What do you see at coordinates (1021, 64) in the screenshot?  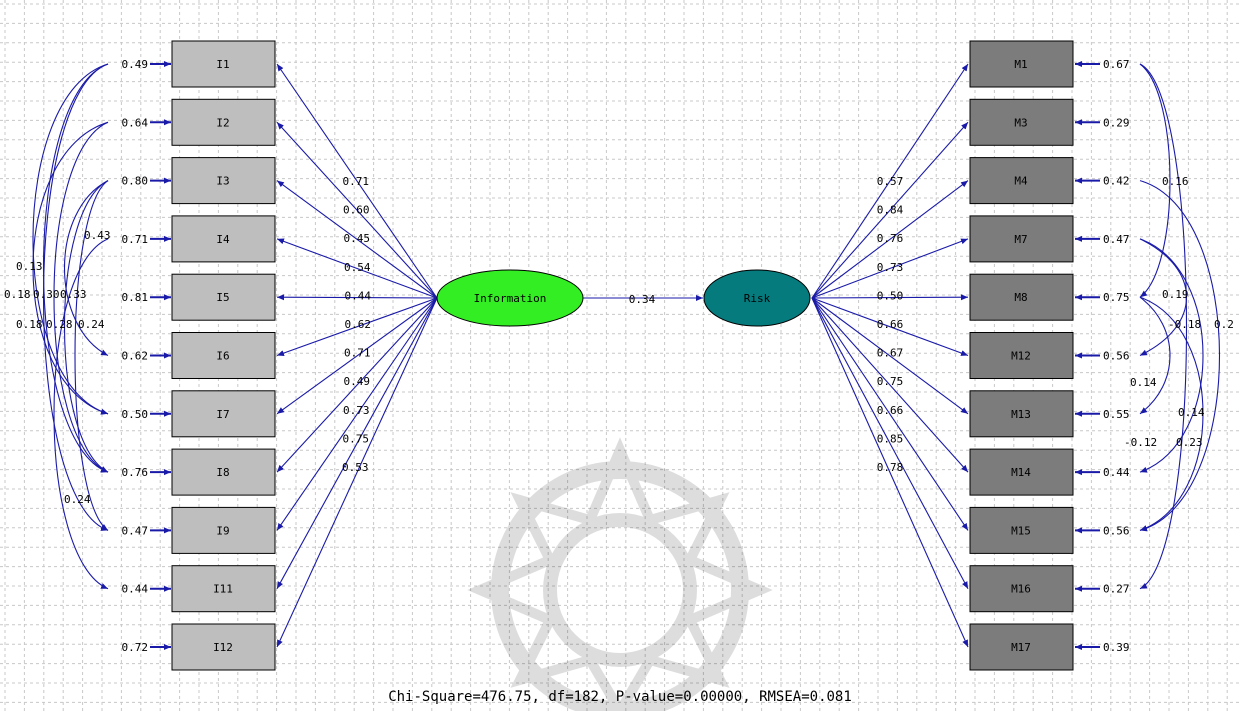 I see `indicator-box-m1` at bounding box center [1021, 64].